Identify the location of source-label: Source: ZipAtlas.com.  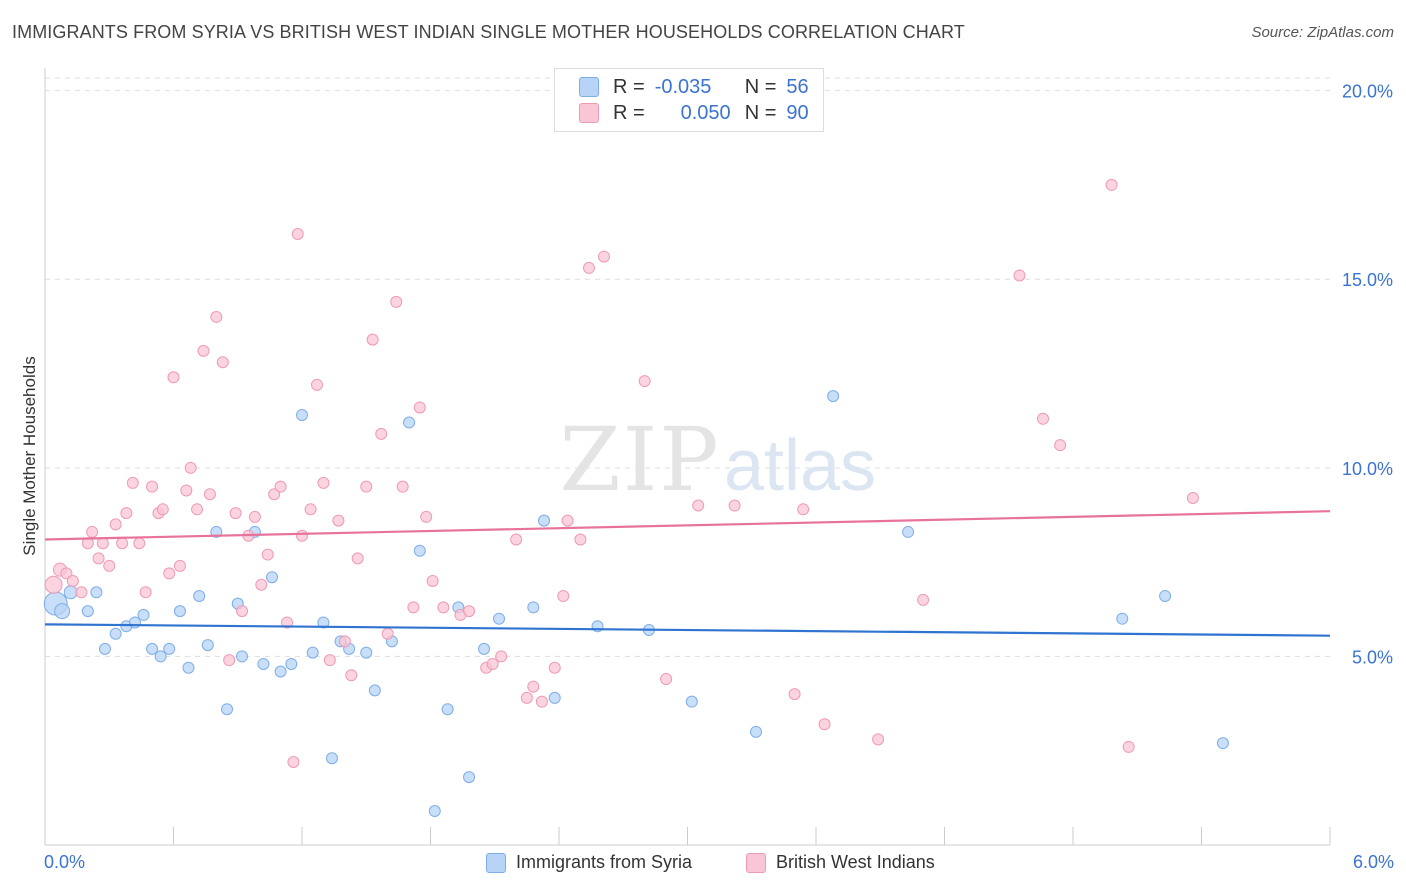
(1322, 32).